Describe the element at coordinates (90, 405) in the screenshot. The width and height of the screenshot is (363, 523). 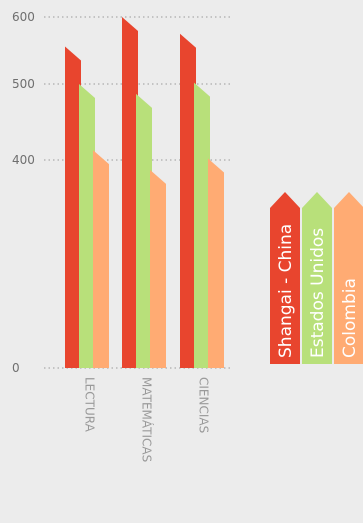
I see `category-label: LECTURA` at that location.